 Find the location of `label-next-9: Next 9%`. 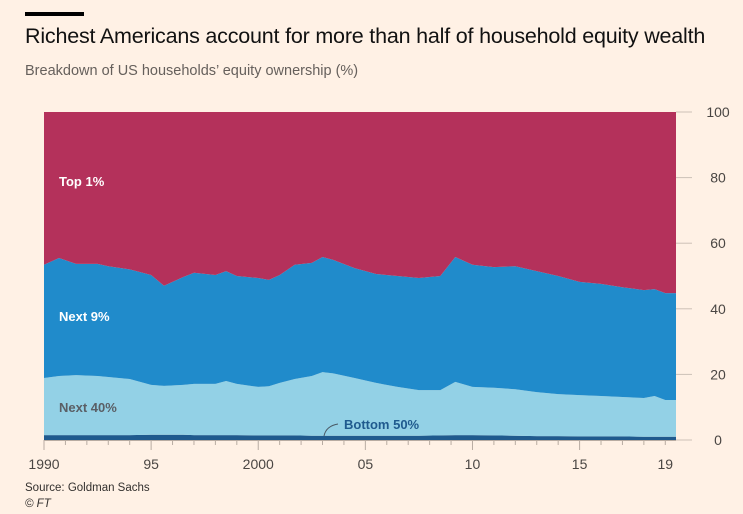

label-next-9: Next 9% is located at coordinates (84, 316).